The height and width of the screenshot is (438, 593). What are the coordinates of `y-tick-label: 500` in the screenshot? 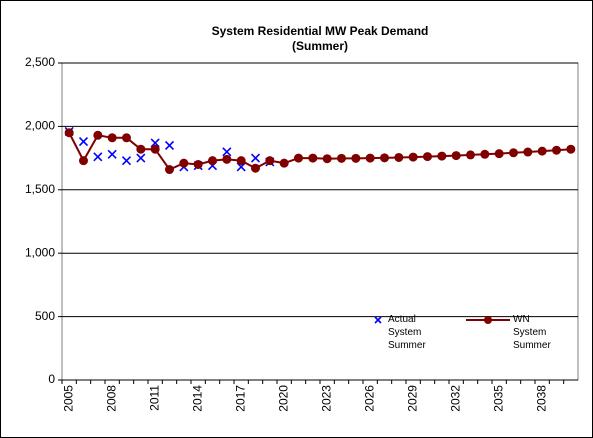 It's located at (45, 316).